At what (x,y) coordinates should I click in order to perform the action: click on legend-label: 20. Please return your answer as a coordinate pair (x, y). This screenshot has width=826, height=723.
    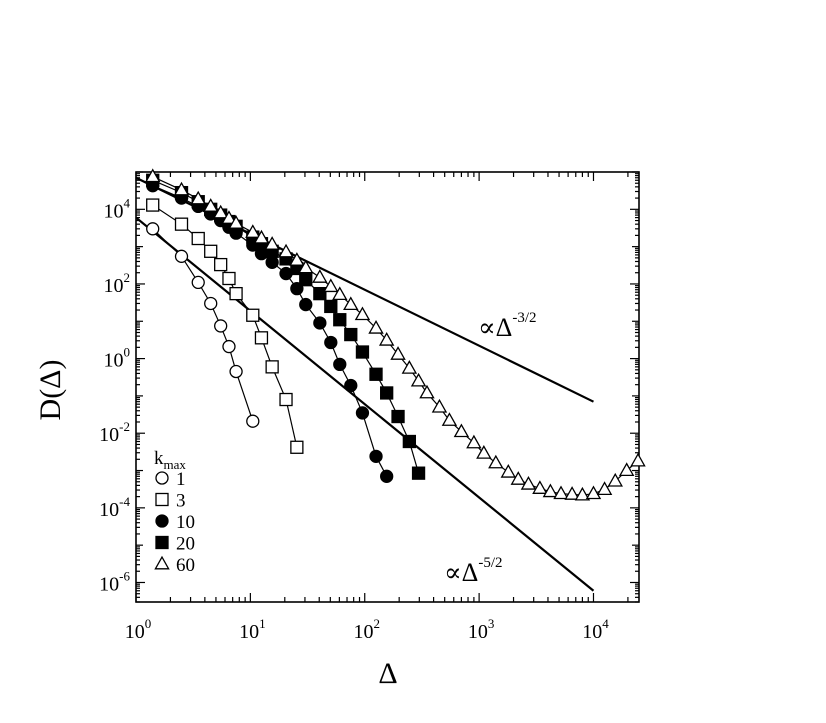
    Looking at the image, I should click on (185, 544).